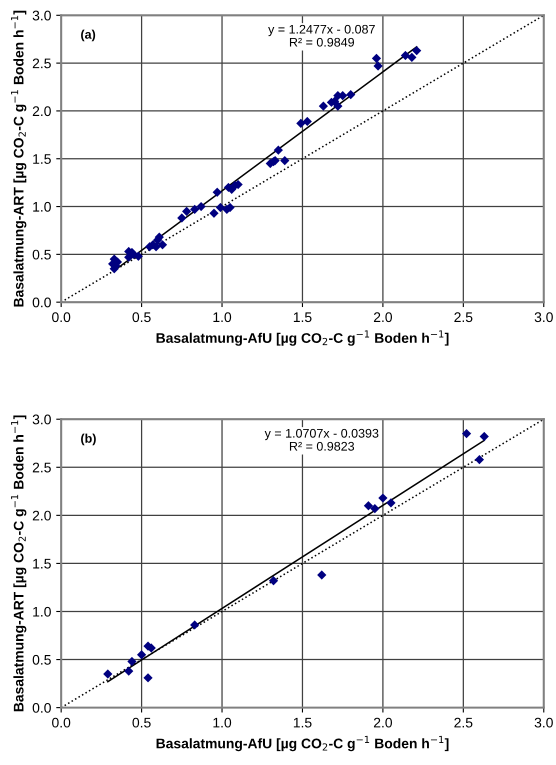  Describe the element at coordinates (321, 30) in the screenshot. I see `annotation: y = 1.2477x - 0.087` at that location.